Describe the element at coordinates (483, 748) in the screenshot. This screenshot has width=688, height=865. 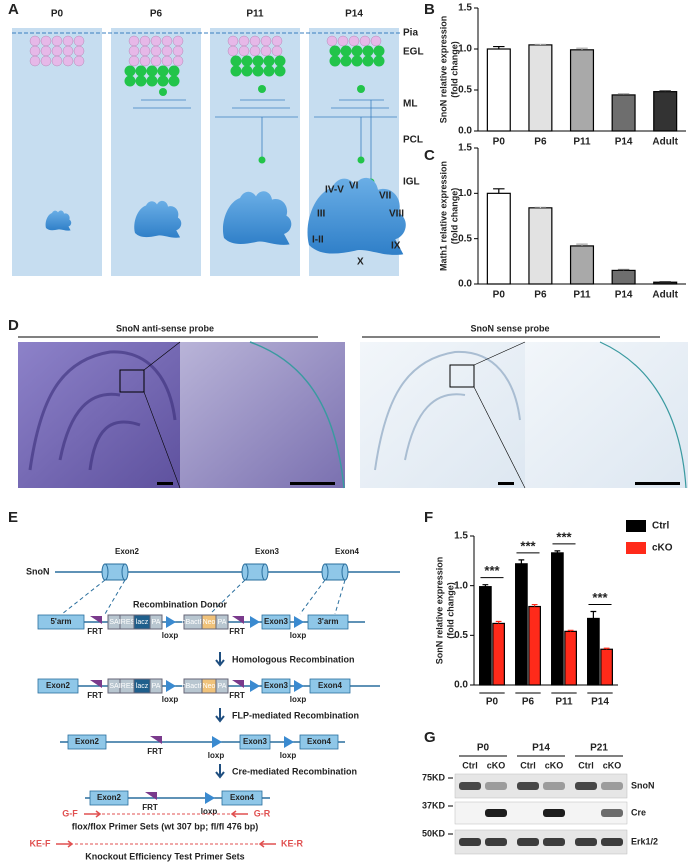
I see `label: P0` at that location.